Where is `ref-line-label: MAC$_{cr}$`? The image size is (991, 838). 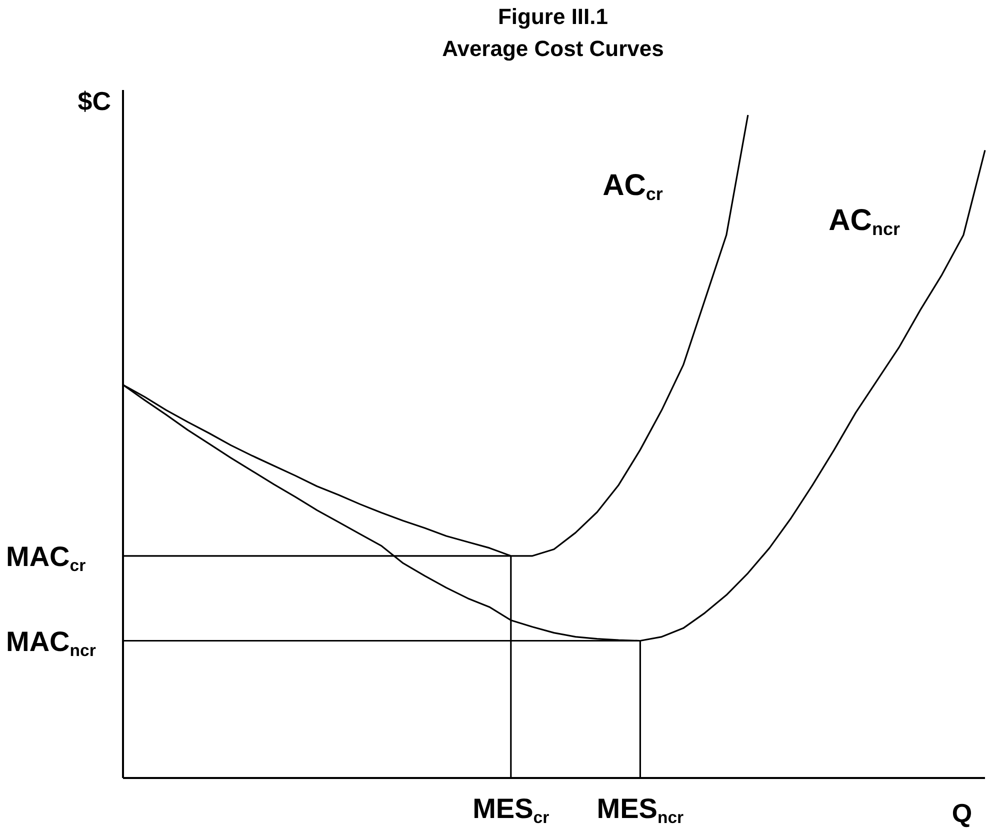 ref-line-label: MAC$_{cr}$ is located at coordinates (46, 557).